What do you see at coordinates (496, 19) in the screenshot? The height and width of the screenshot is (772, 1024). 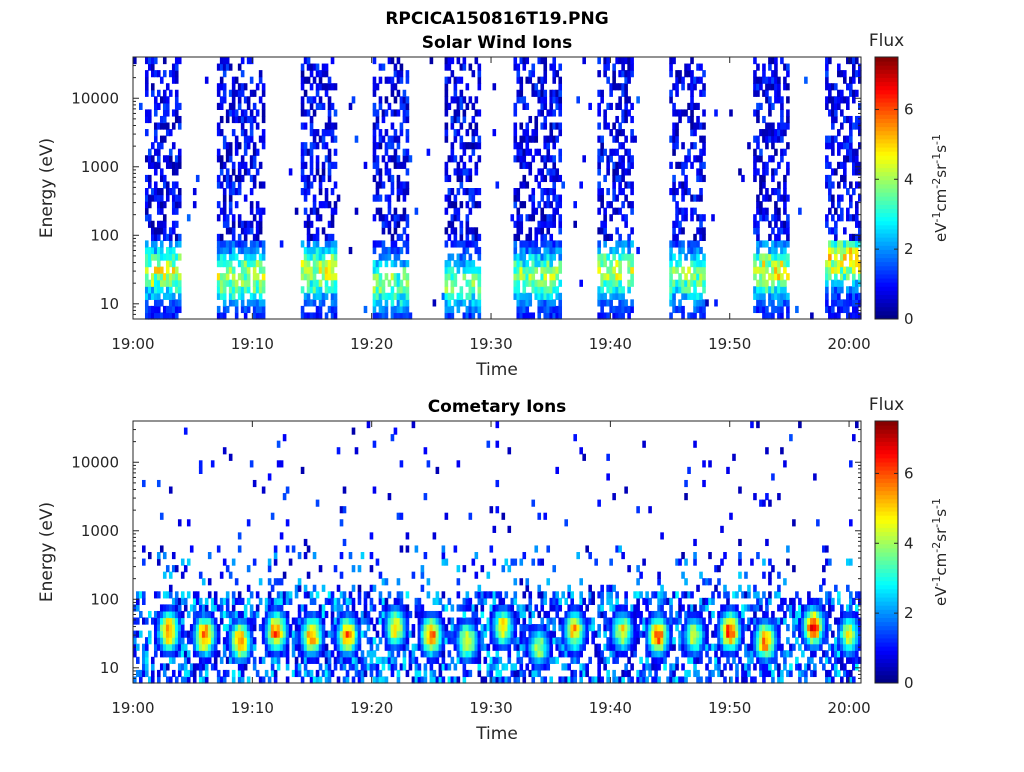 I see `figure-filename: RPCICA150816T19.PNG` at bounding box center [496, 19].